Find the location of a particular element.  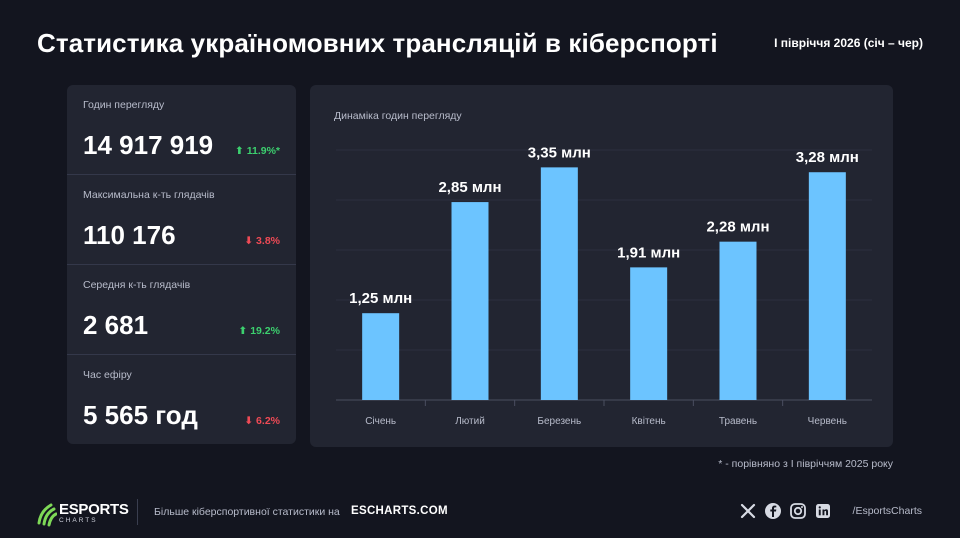

stat-value: 5 565 год is located at coordinates (140, 415).